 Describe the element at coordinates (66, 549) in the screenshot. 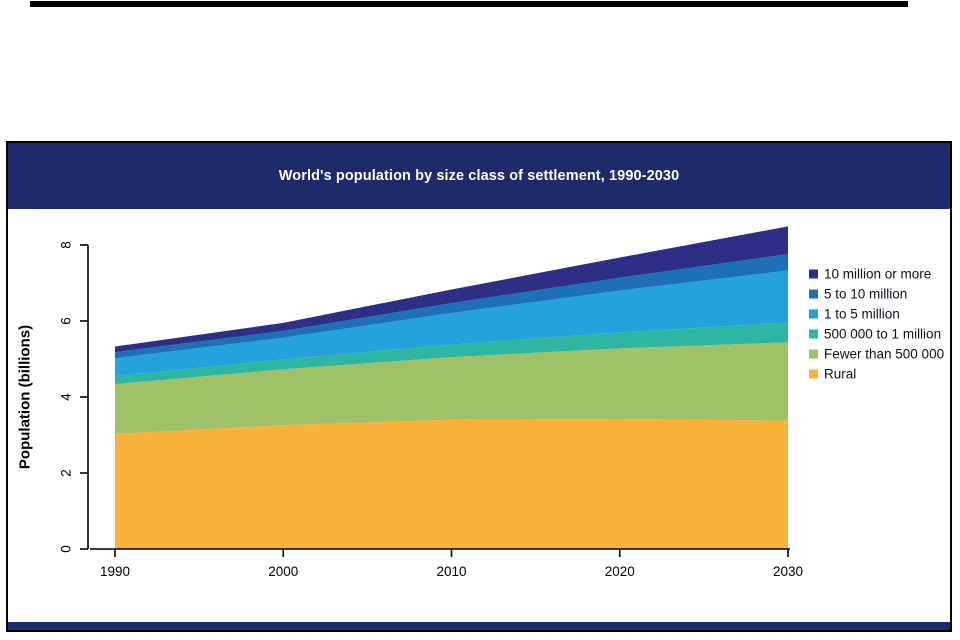

I see `y-tick-label-0: 0` at that location.